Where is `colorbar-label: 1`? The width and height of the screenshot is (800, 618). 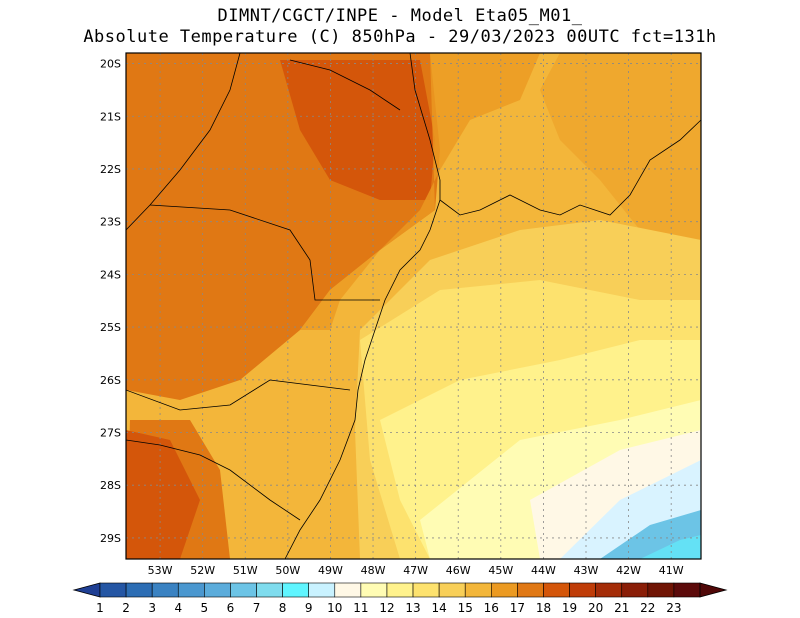
colorbar-label: 1 is located at coordinates (100, 608).